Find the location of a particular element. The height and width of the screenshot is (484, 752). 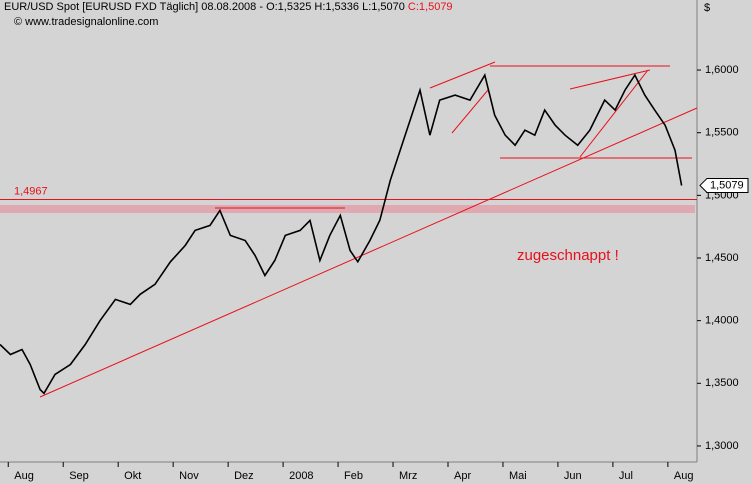

x-tick-label: Jun is located at coordinates (573, 476).